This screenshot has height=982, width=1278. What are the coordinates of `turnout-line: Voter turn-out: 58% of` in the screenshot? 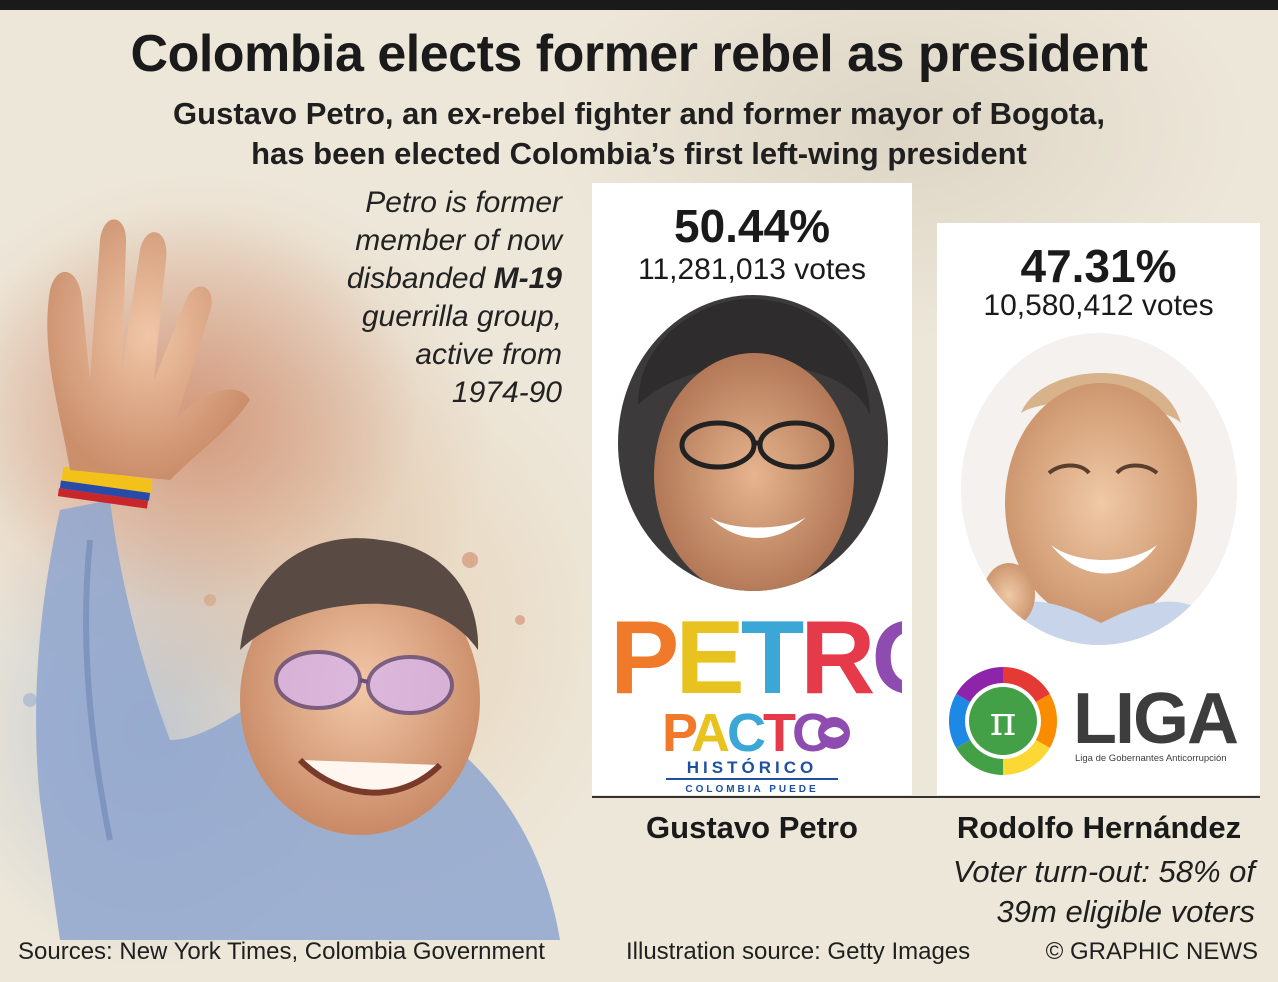 It's located at (1103, 871).